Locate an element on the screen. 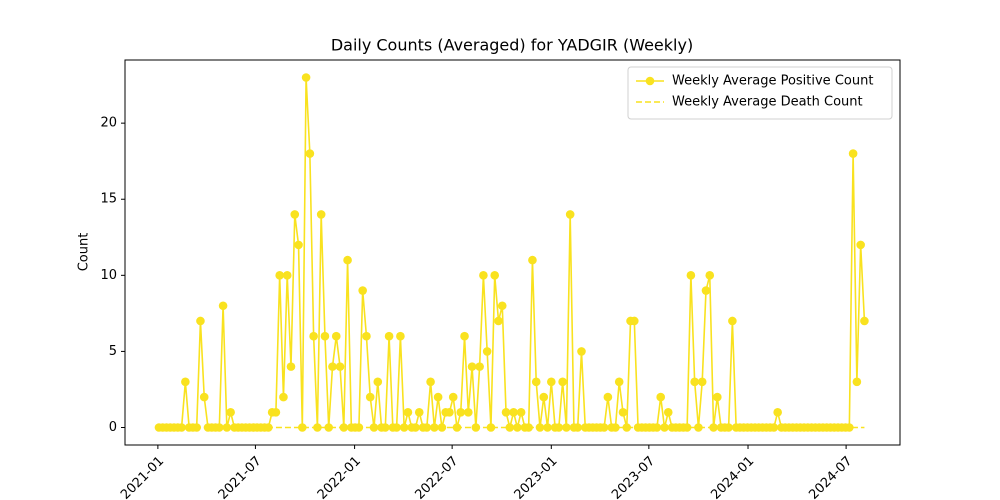 This screenshot has width=1000, height=500. y-tick-label: 5 is located at coordinates (113, 351).